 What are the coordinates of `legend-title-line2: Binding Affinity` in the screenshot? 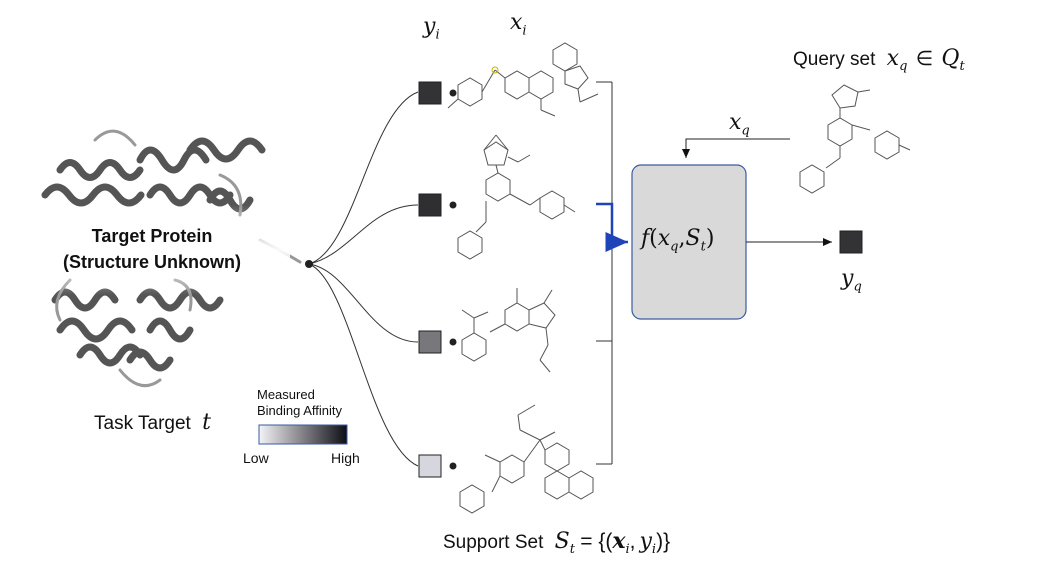 It's located at (300, 410).